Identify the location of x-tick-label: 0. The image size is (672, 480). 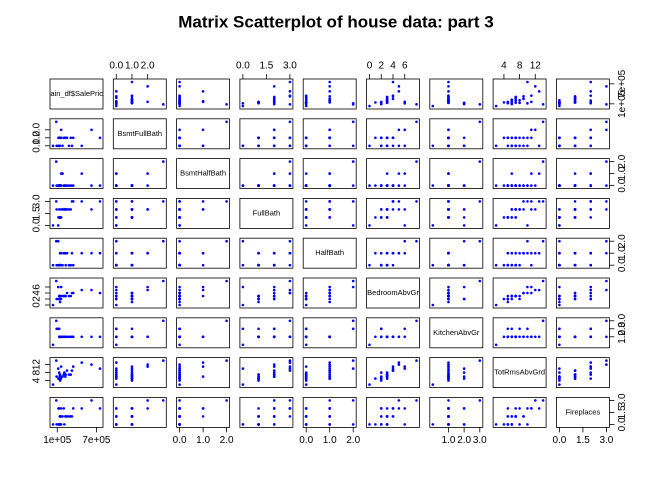
(370, 66).